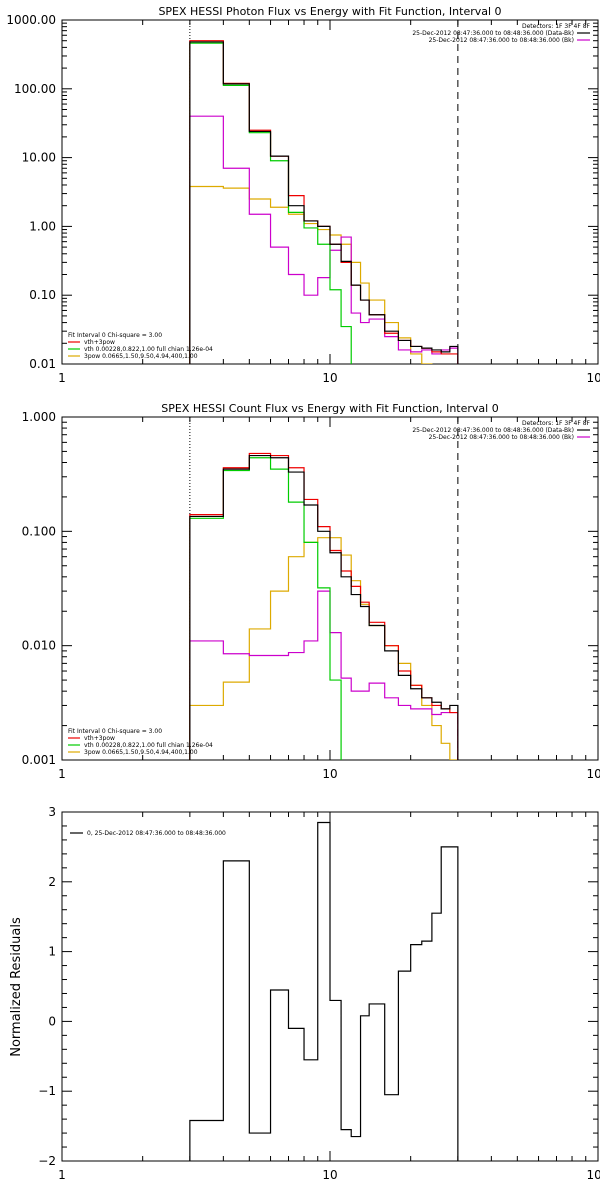  I want to click on y-tick-label: 10.00, so click(39, 158).